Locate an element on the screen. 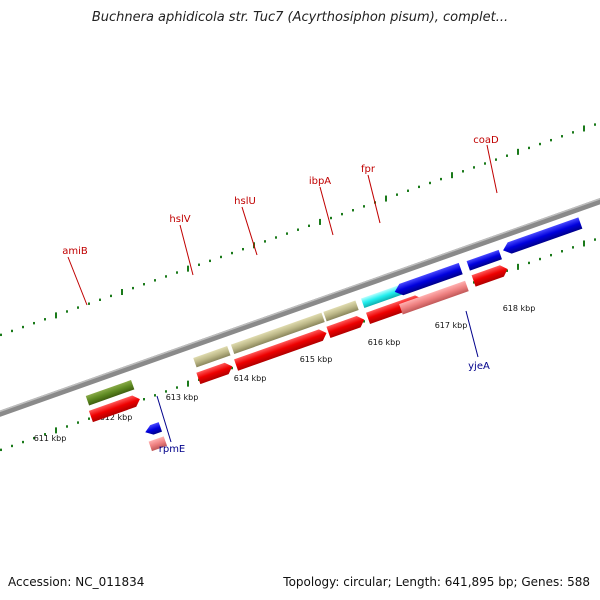  leader-fpr is located at coordinates (374, 199).